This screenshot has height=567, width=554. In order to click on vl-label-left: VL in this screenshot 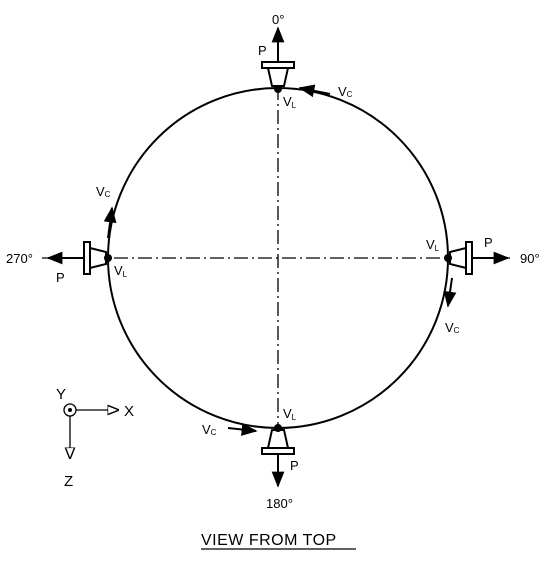, I will do `click(121, 271)`.